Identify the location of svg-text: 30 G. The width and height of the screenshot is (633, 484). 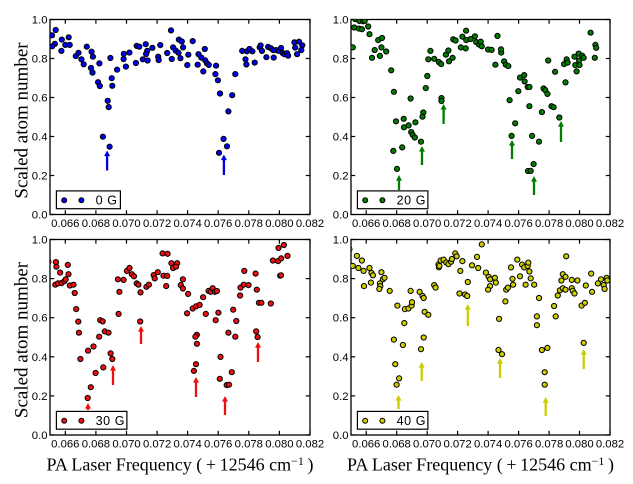
(111, 421).